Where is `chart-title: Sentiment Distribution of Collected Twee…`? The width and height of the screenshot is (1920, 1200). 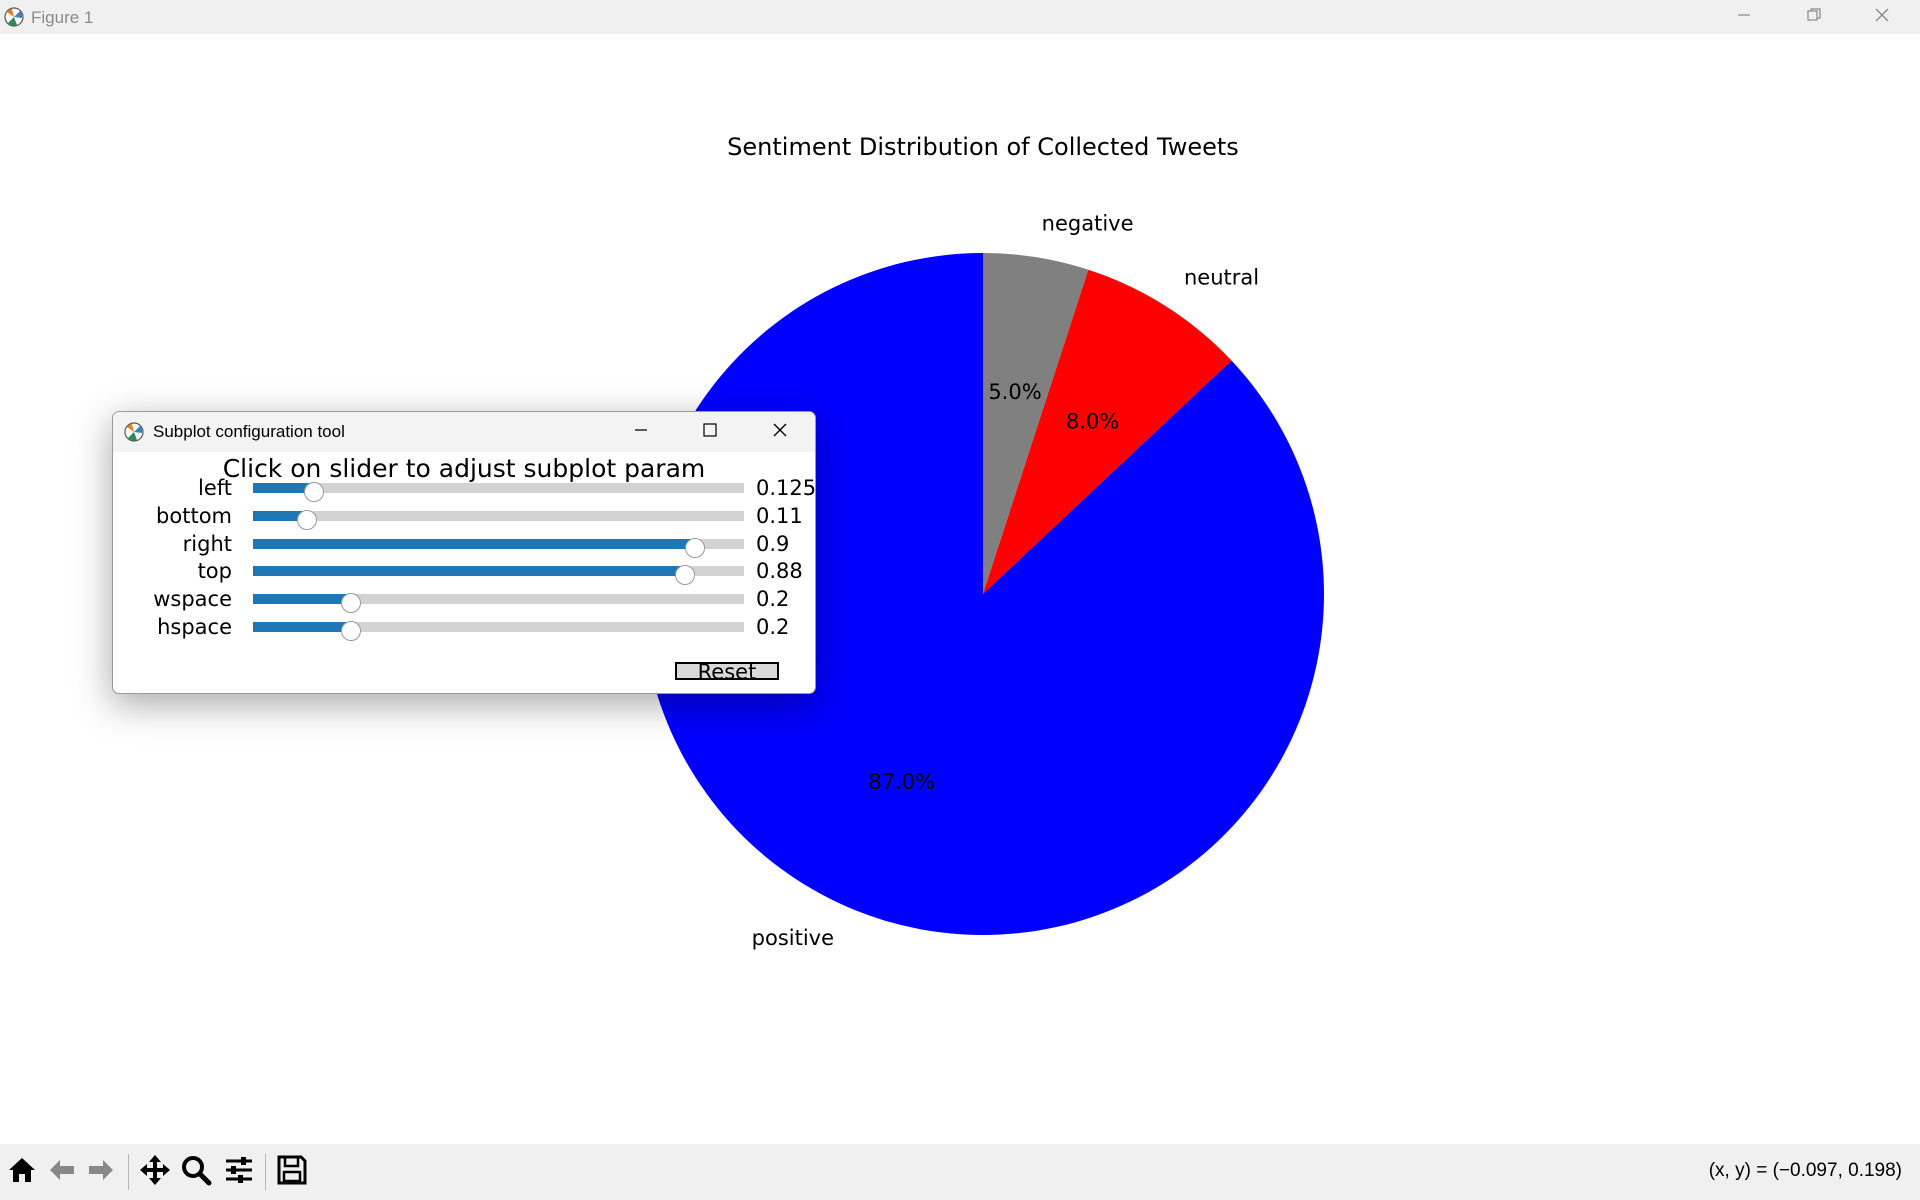
chart-title: Sentiment Distribution of Collected Twee… is located at coordinates (983, 147).